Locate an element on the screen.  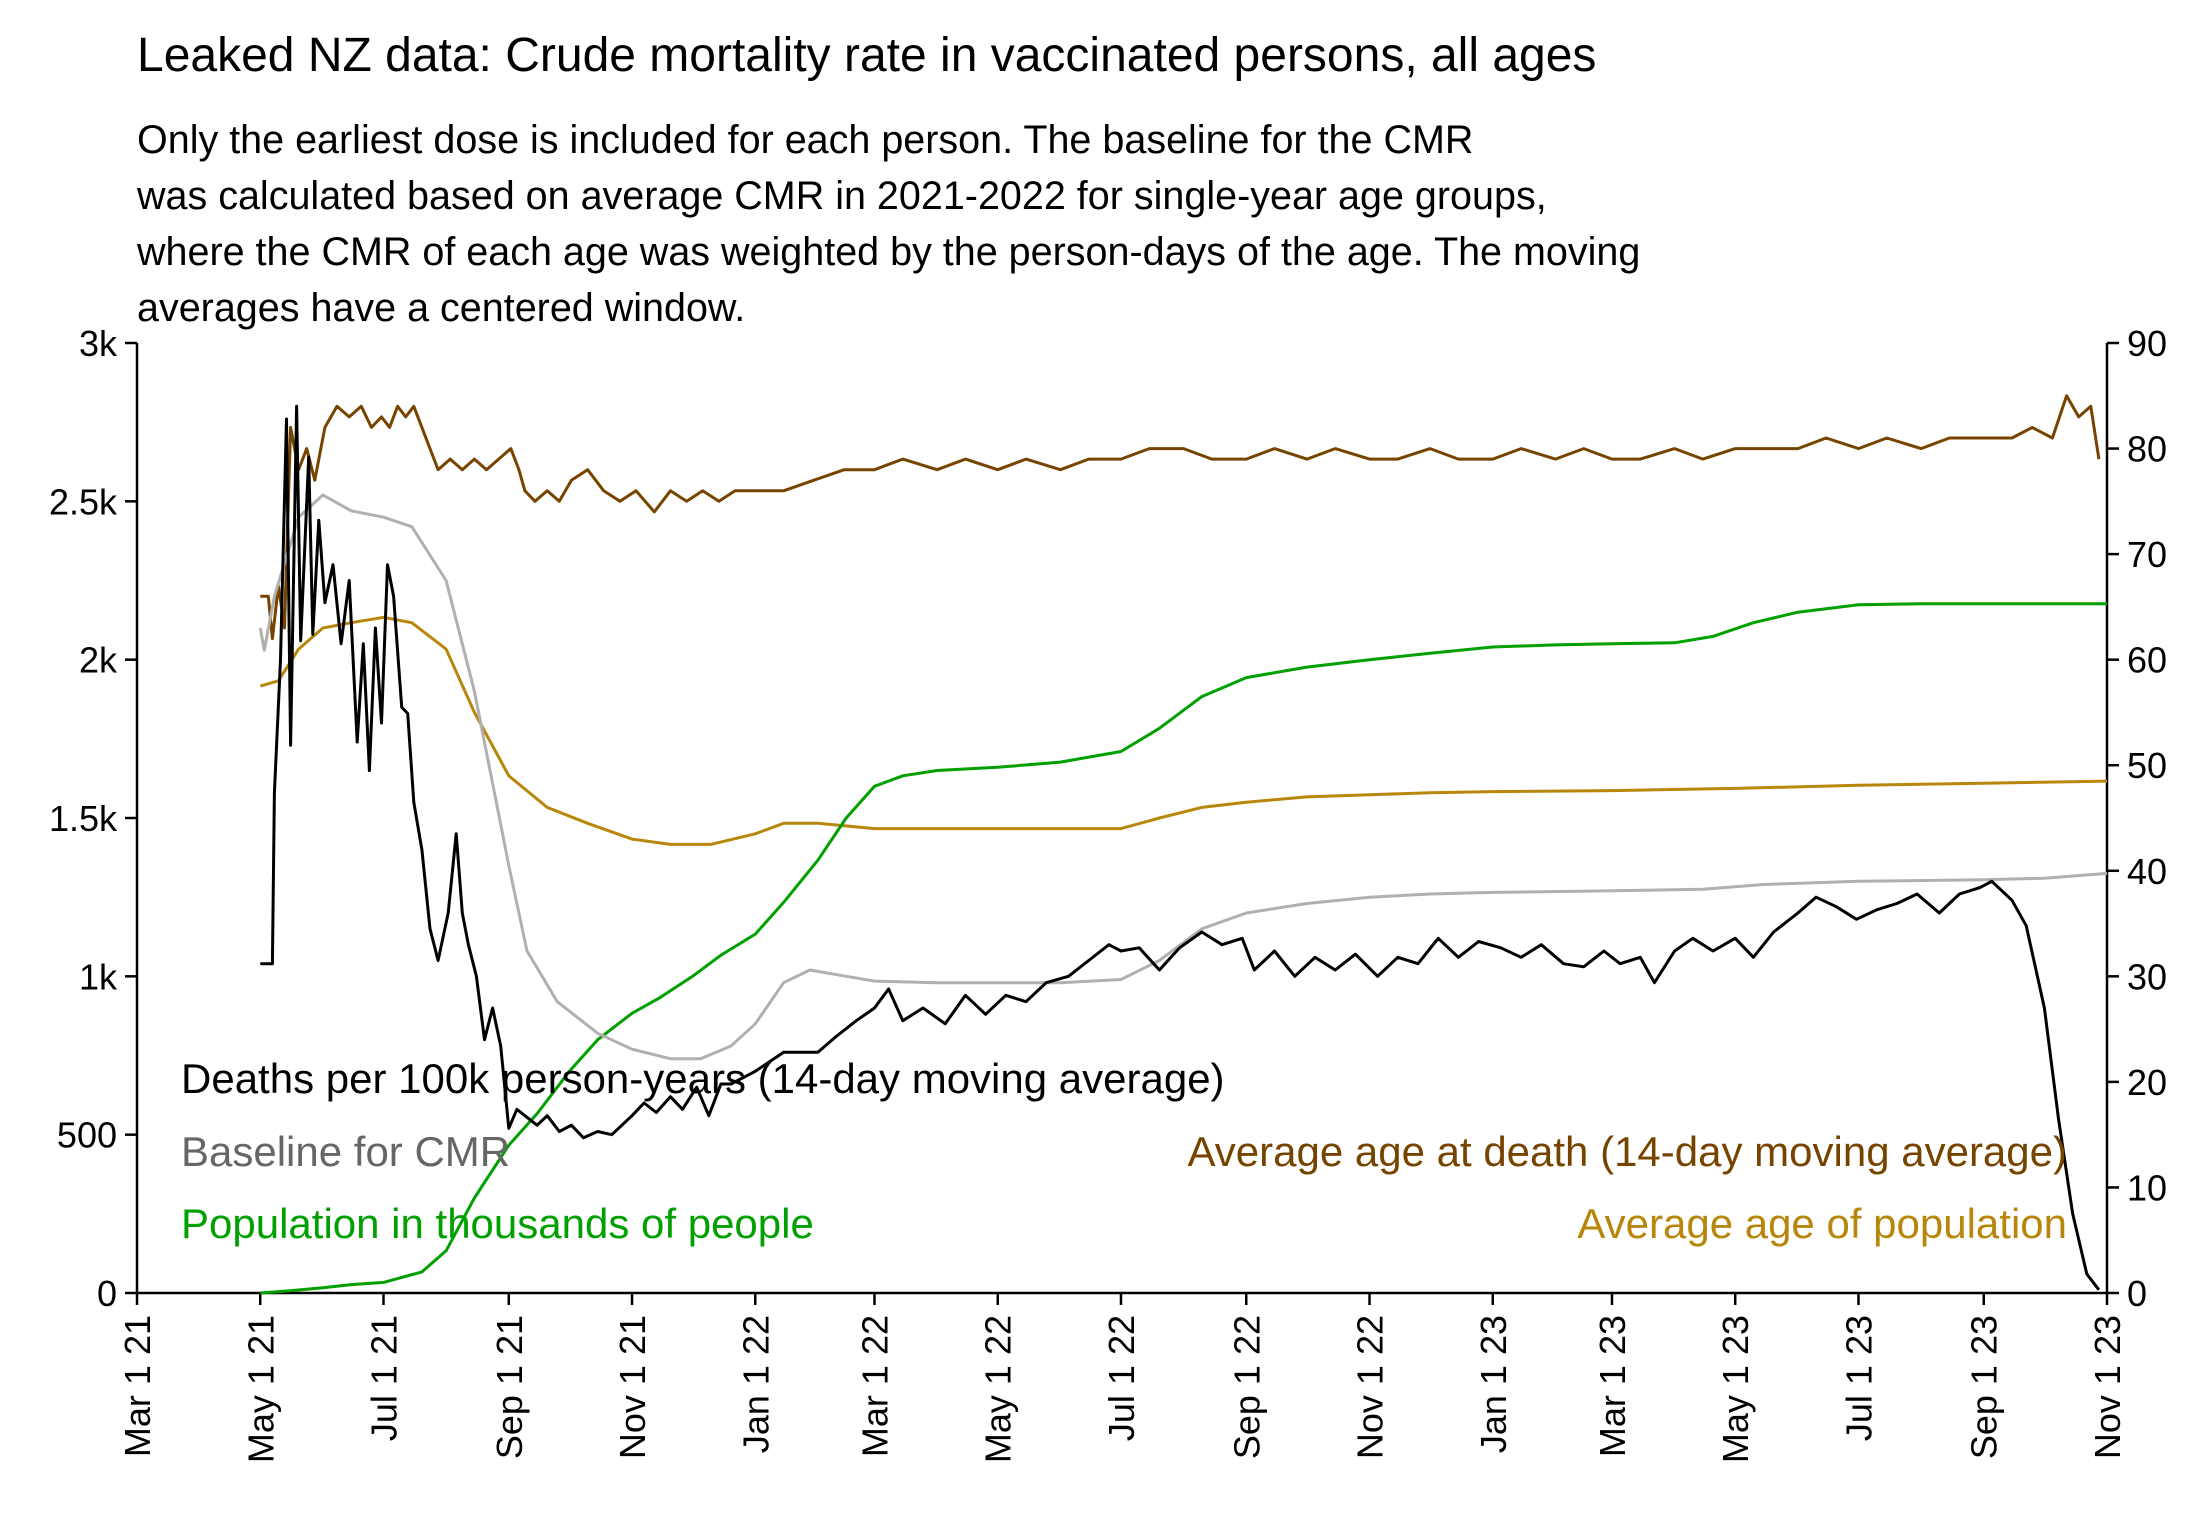
y-right-tick-label: 60 is located at coordinates (2147, 660).